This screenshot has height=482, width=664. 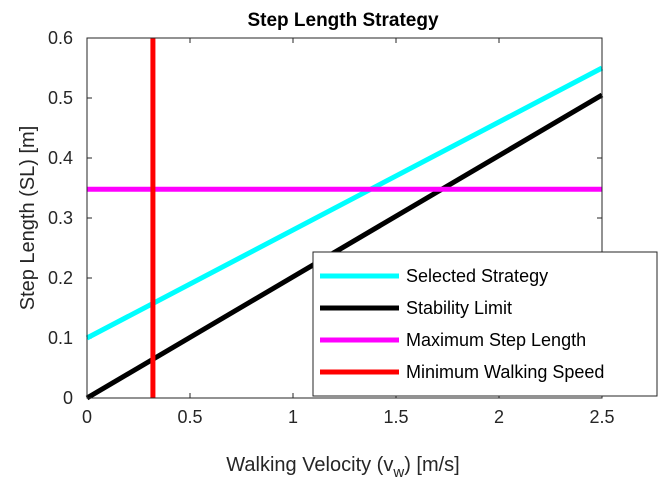 I want to click on x-axis-label: Walking Velocity (vw) [m/s], so click(x=342, y=467).